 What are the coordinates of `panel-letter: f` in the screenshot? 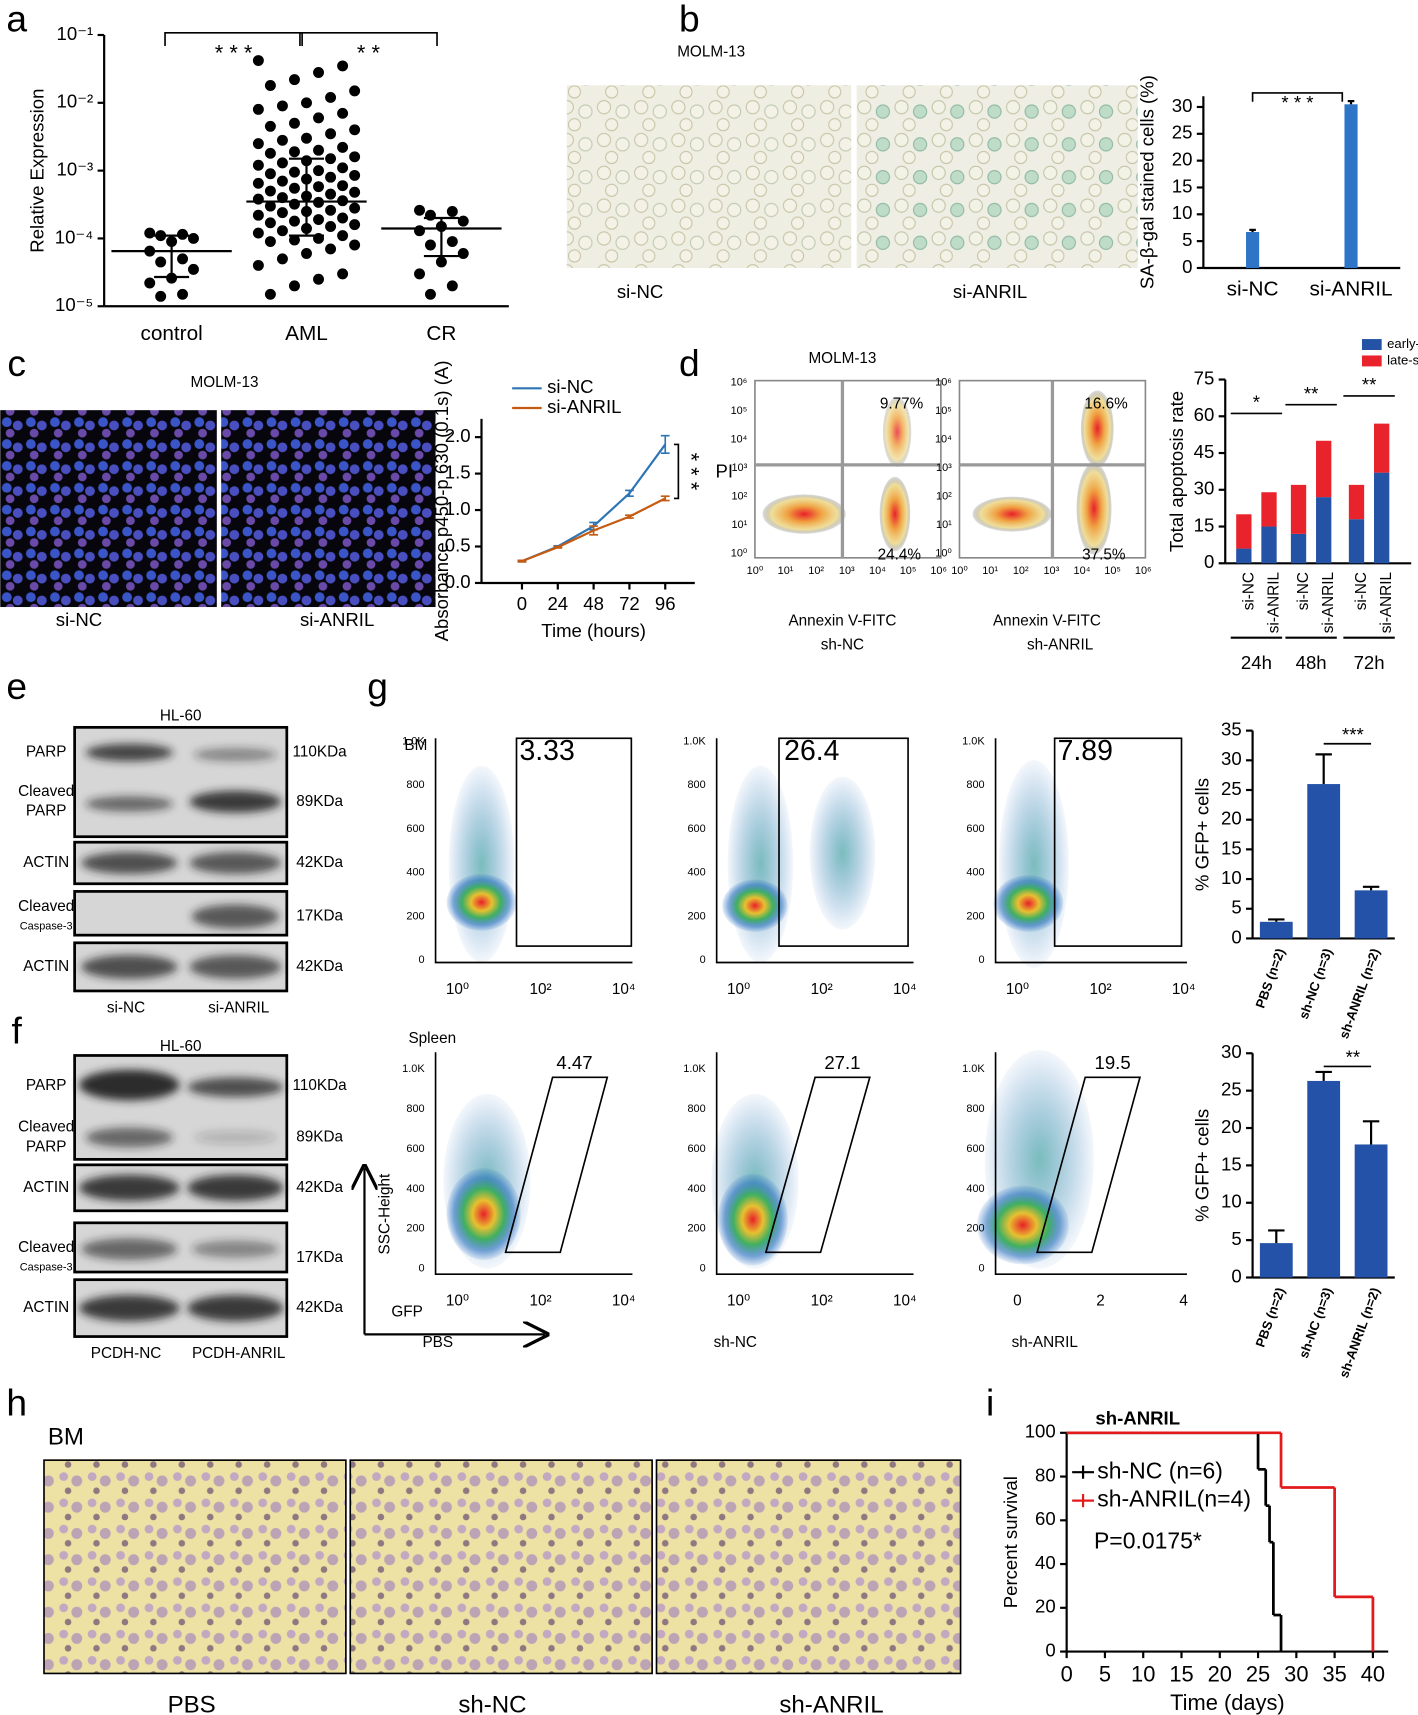 It's located at (16, 1030).